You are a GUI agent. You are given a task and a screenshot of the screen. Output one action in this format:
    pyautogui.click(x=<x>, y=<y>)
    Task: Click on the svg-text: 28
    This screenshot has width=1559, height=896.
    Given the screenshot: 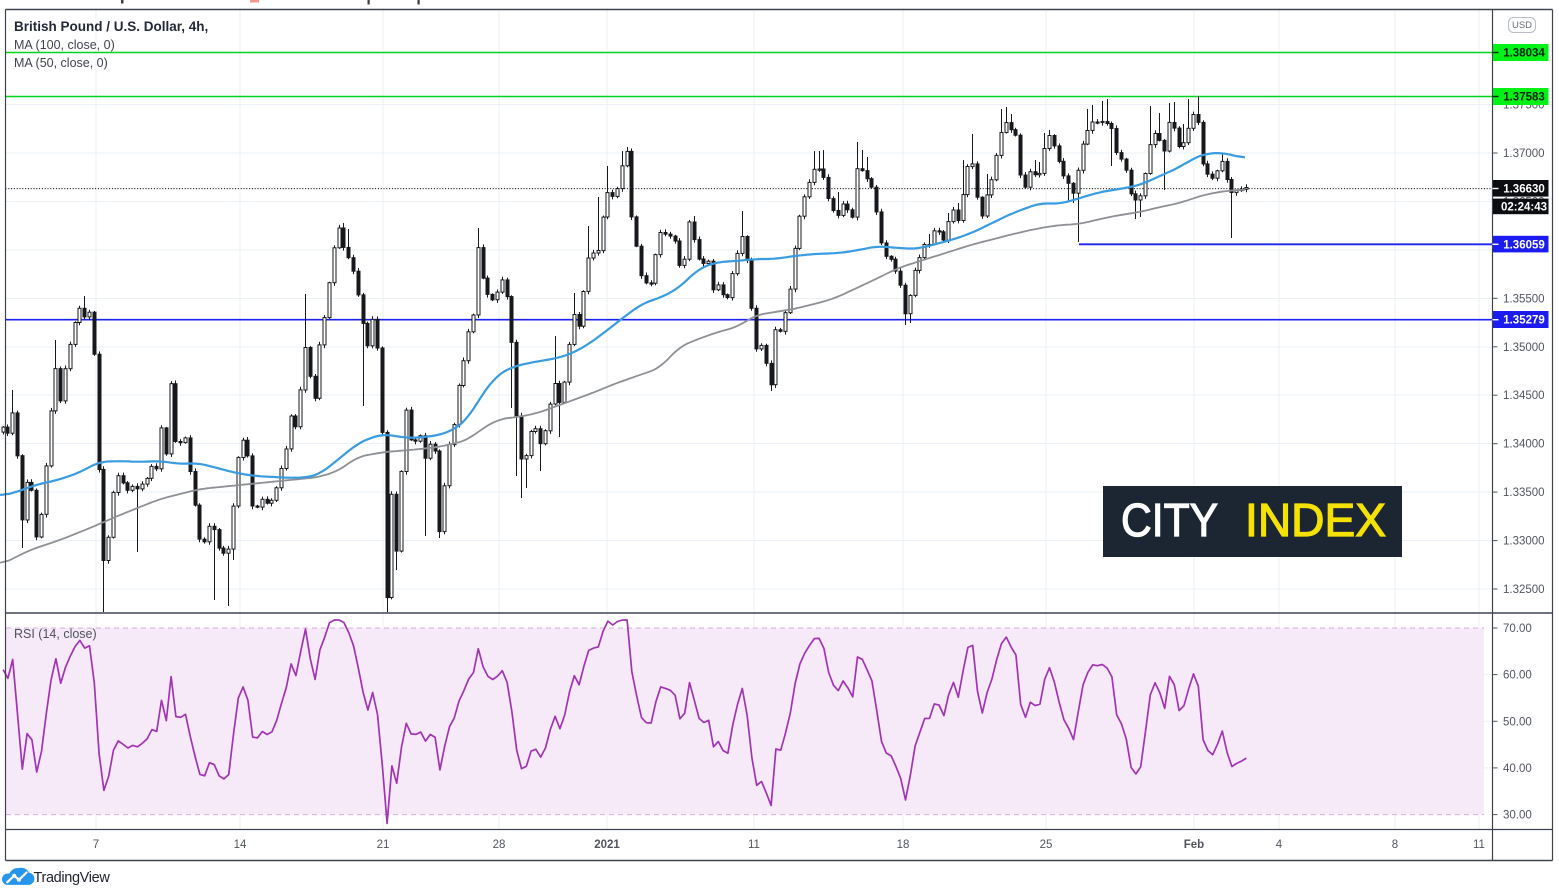 What is the action you would take?
    pyautogui.click(x=499, y=845)
    